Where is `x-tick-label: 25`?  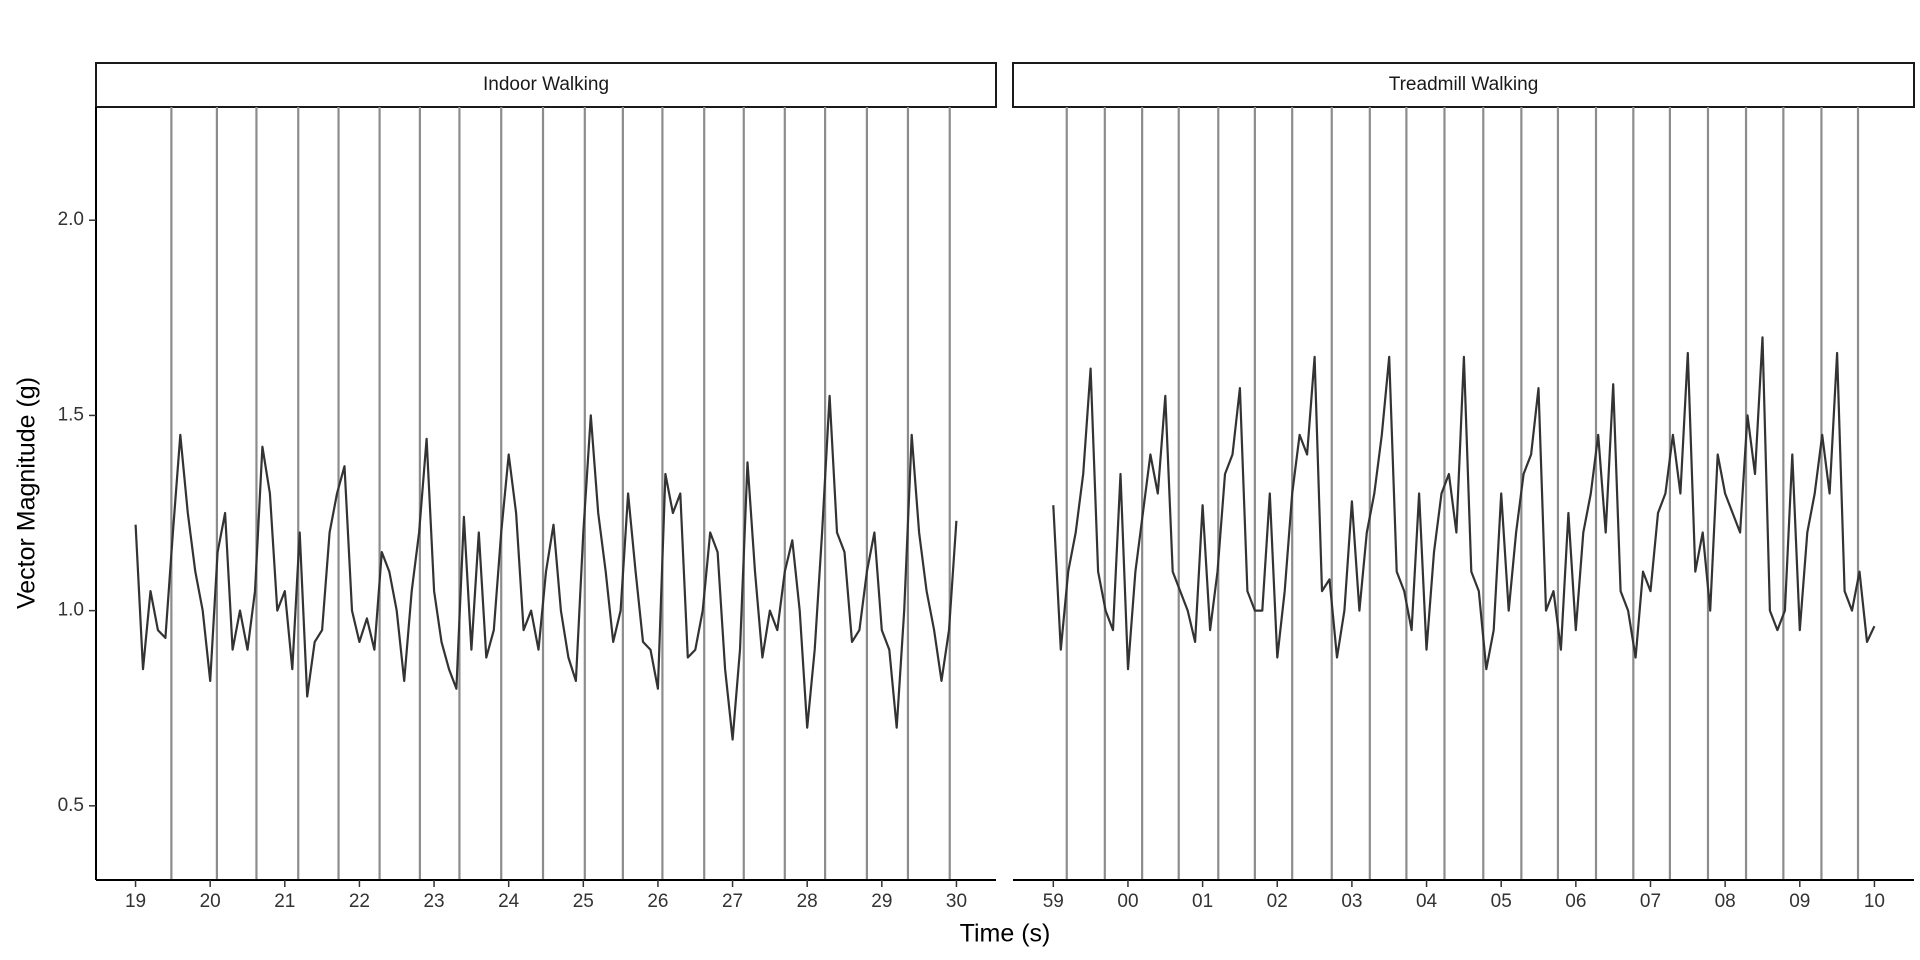
x-tick-label: 25 is located at coordinates (583, 901).